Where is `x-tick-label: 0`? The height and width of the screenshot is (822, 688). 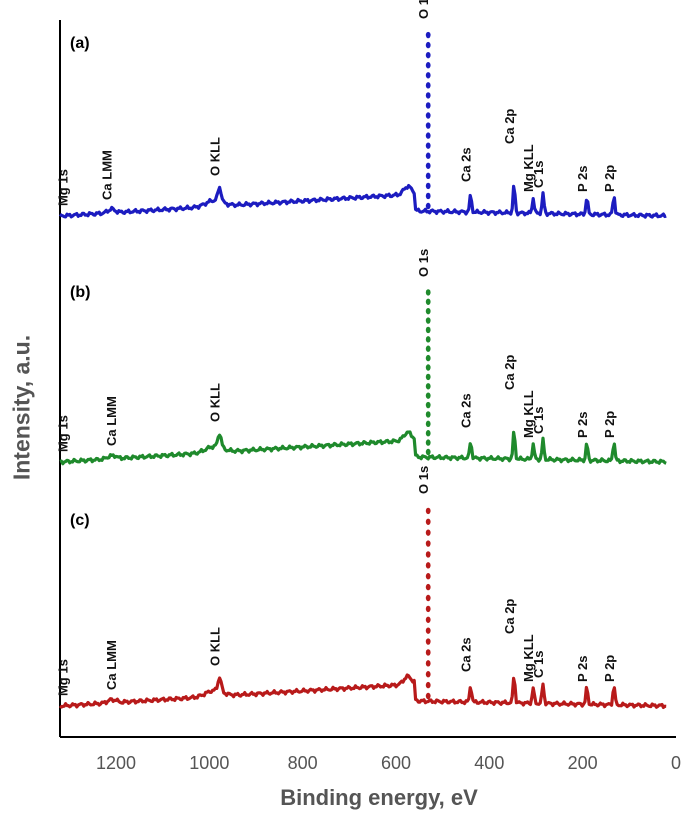
x-tick-label: 0 is located at coordinates (676, 763).